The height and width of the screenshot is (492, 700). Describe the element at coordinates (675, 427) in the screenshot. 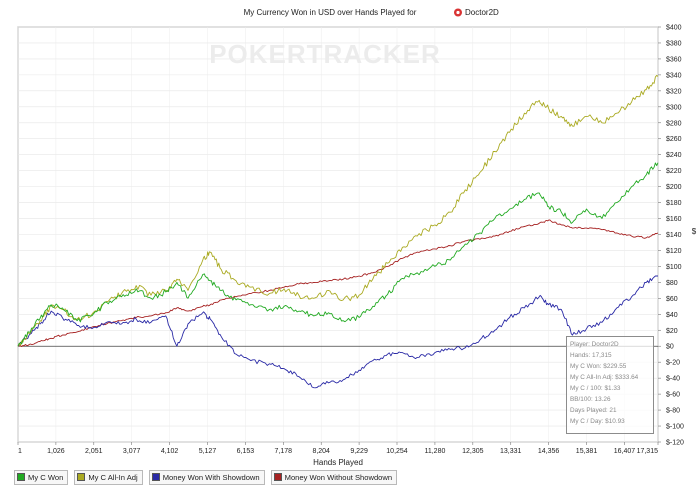

I see `y-tick-label: $-100` at that location.